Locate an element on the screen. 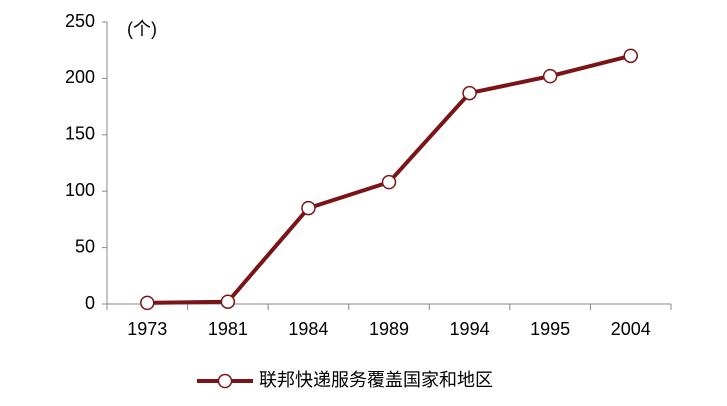 The image size is (727, 406). unit-label: (个) is located at coordinates (142, 29).